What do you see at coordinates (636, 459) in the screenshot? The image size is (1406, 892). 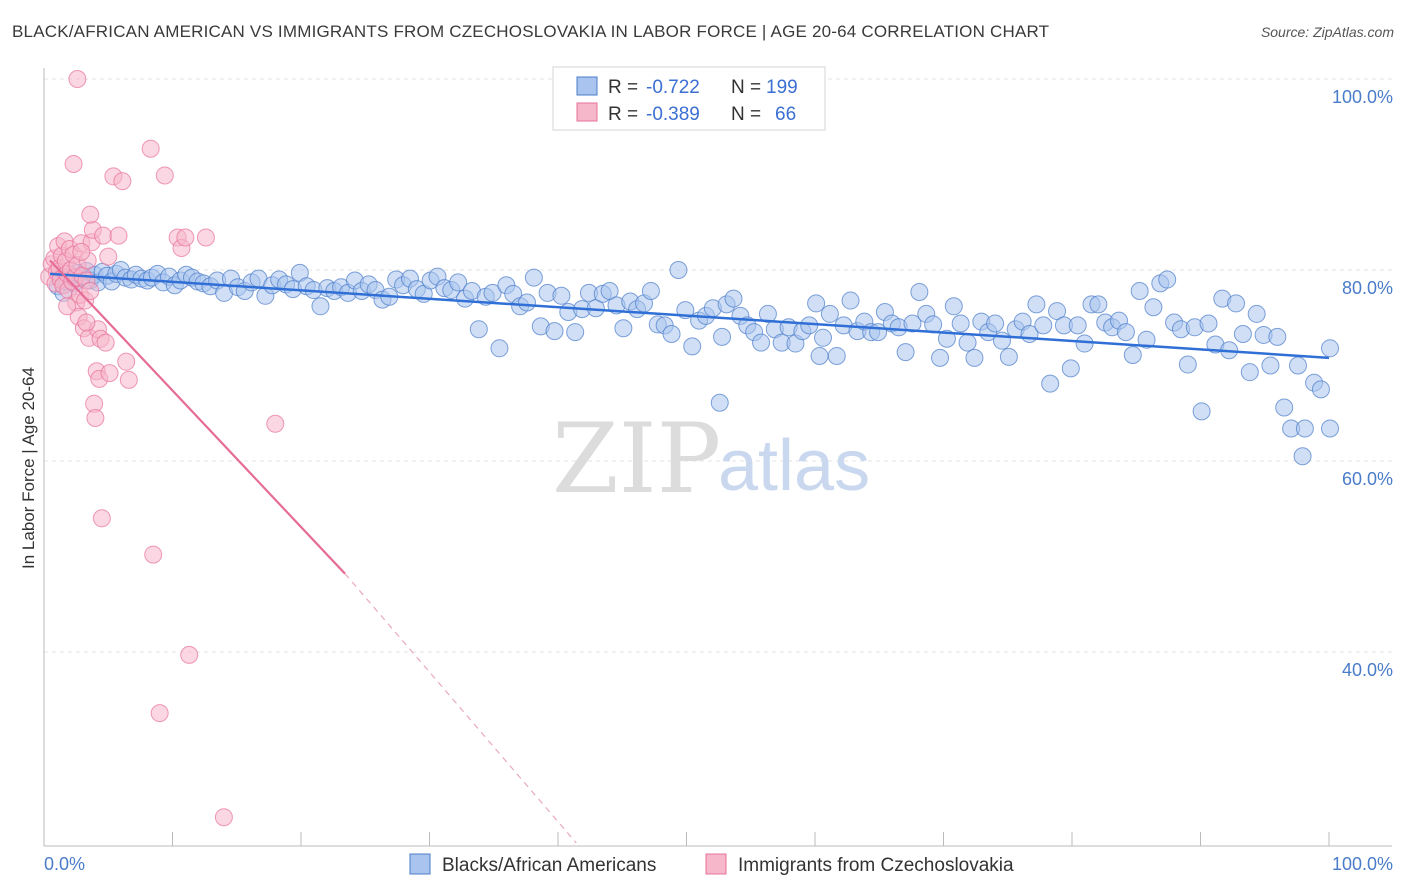 I see `watermark-zip: ZIP` at bounding box center [636, 459].